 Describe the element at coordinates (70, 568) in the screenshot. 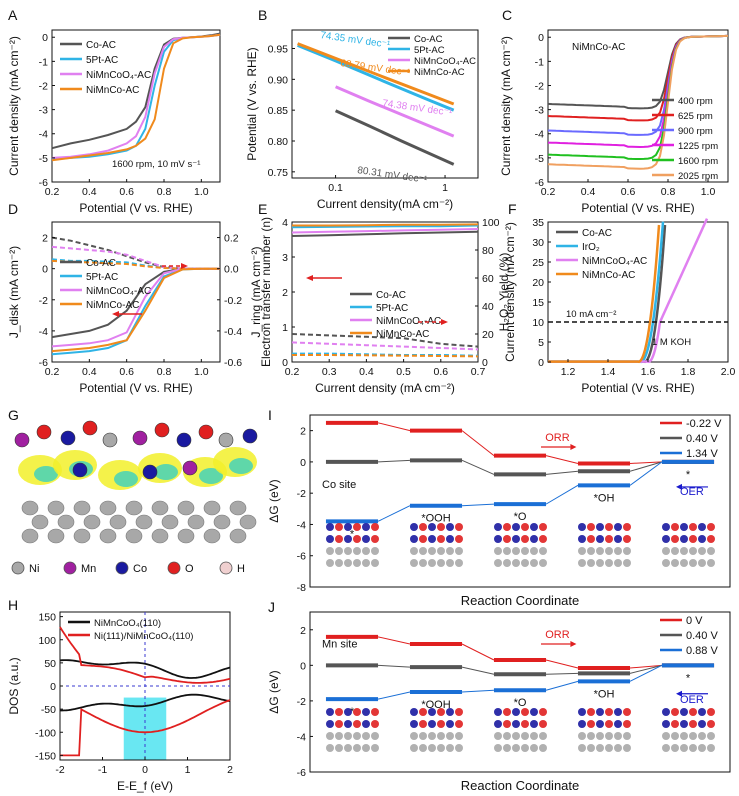

I see `atom-legend-dot` at that location.